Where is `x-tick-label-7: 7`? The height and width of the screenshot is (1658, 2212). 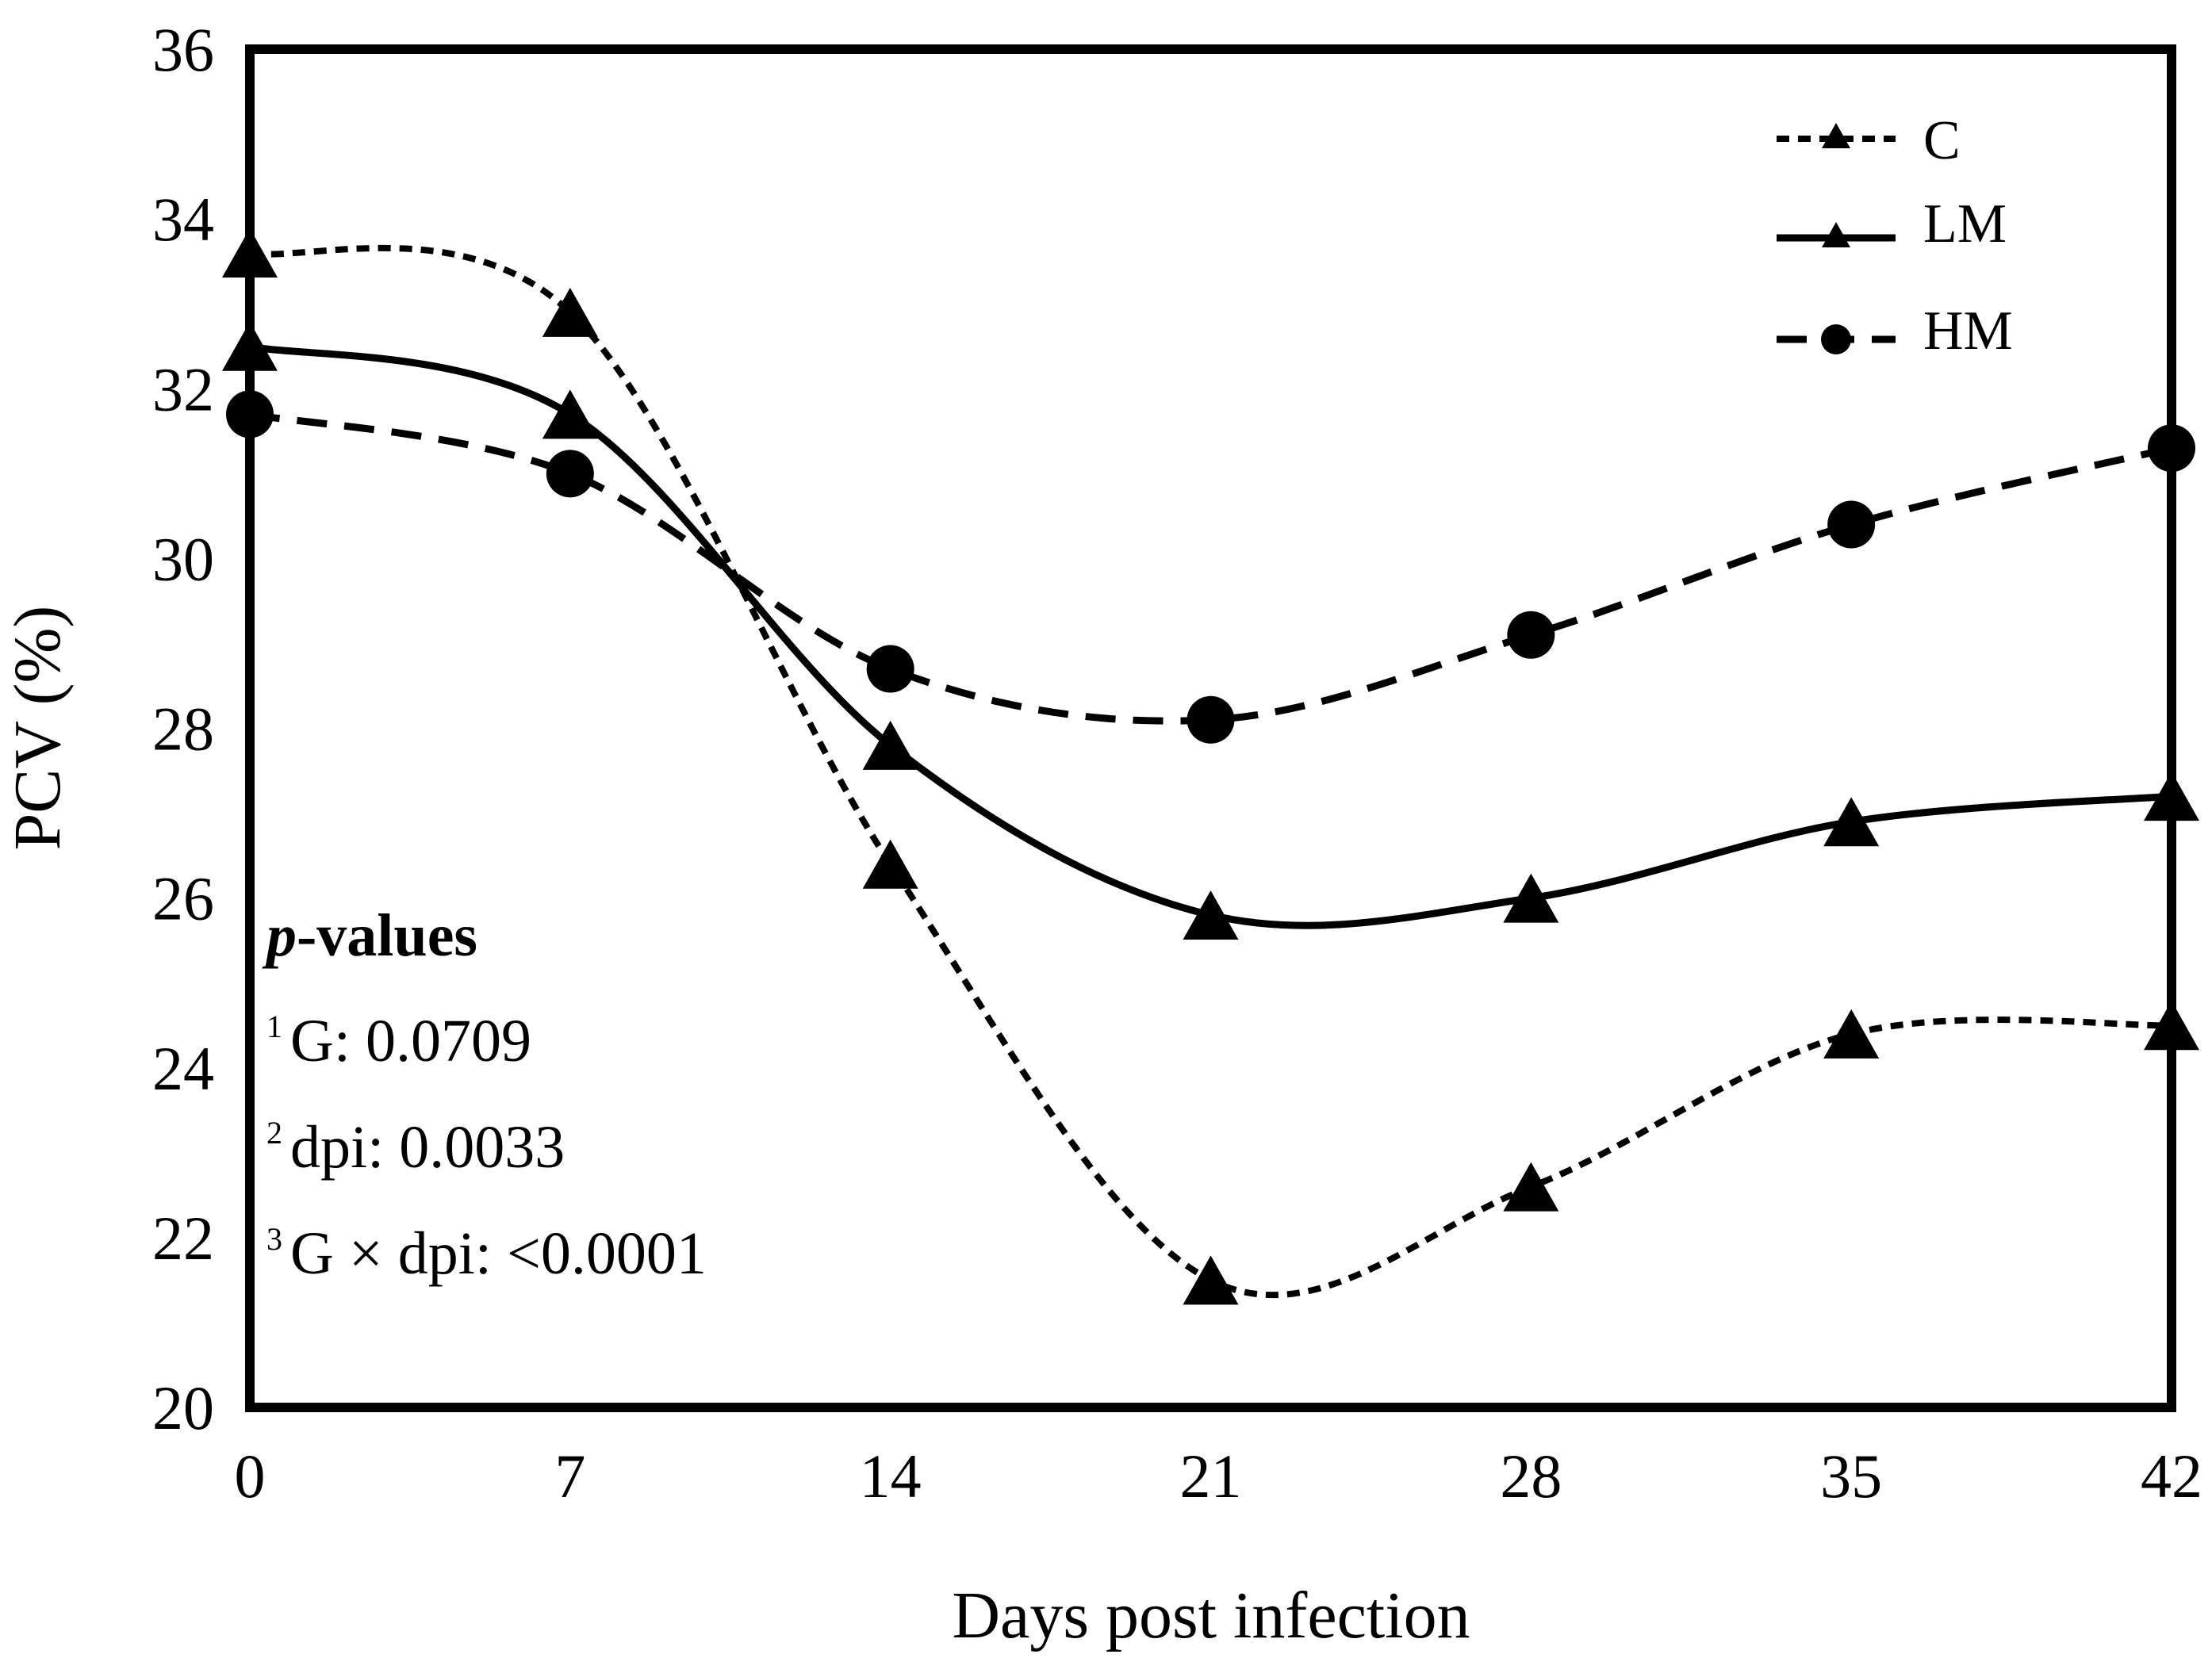 x-tick-label-7: 7 is located at coordinates (569, 1476).